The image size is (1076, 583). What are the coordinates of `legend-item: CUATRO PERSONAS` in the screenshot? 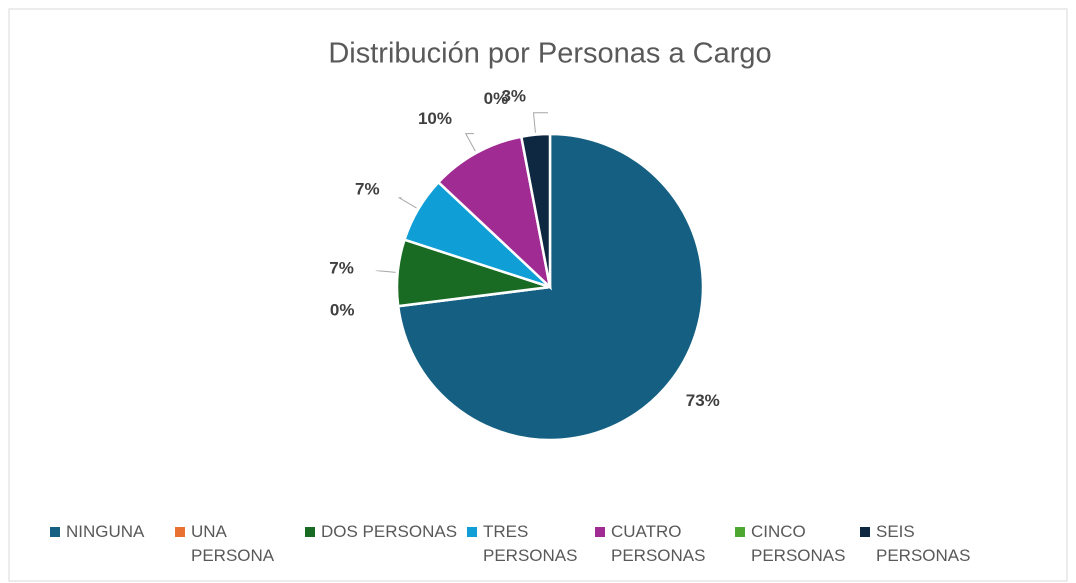 It's located at (655, 544).